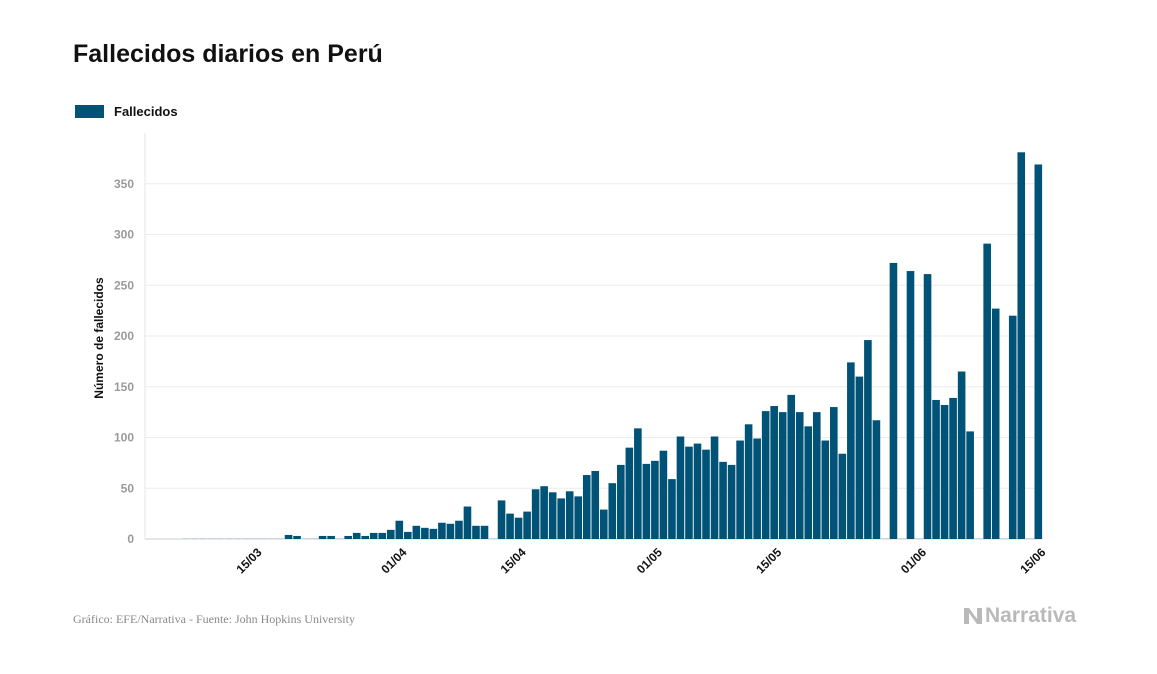 The width and height of the screenshot is (1157, 674). I want to click on y-axis-label: Número de fallecidos, so click(99, 338).